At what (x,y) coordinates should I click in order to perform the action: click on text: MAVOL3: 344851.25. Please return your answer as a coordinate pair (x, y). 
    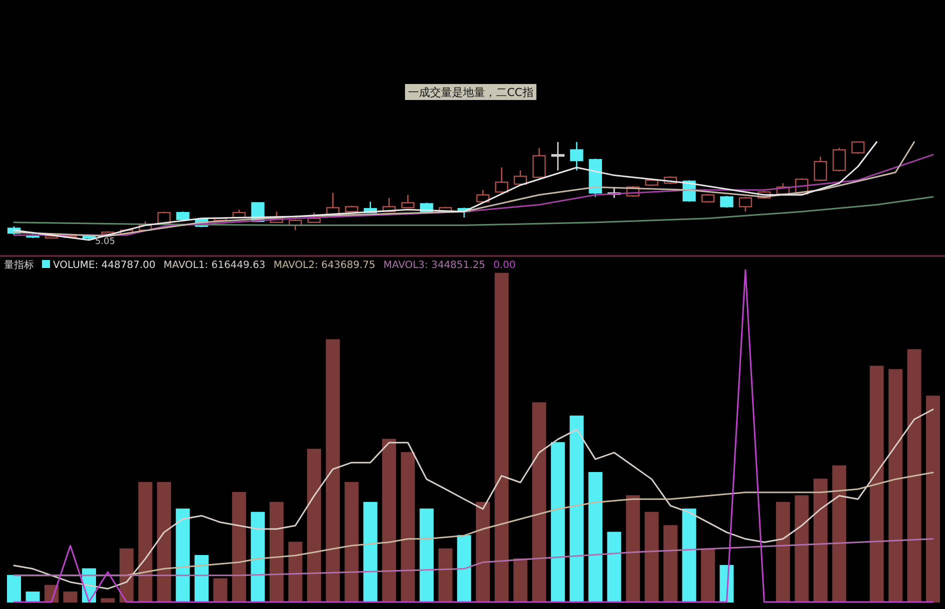
    Looking at the image, I should click on (434, 265).